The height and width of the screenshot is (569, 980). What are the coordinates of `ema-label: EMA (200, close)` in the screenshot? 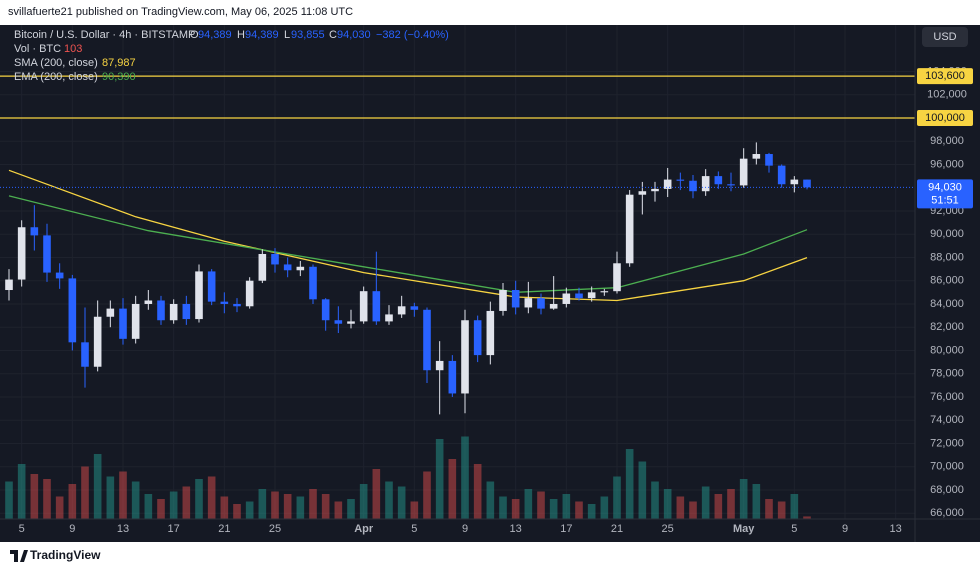 It's located at (56, 77).